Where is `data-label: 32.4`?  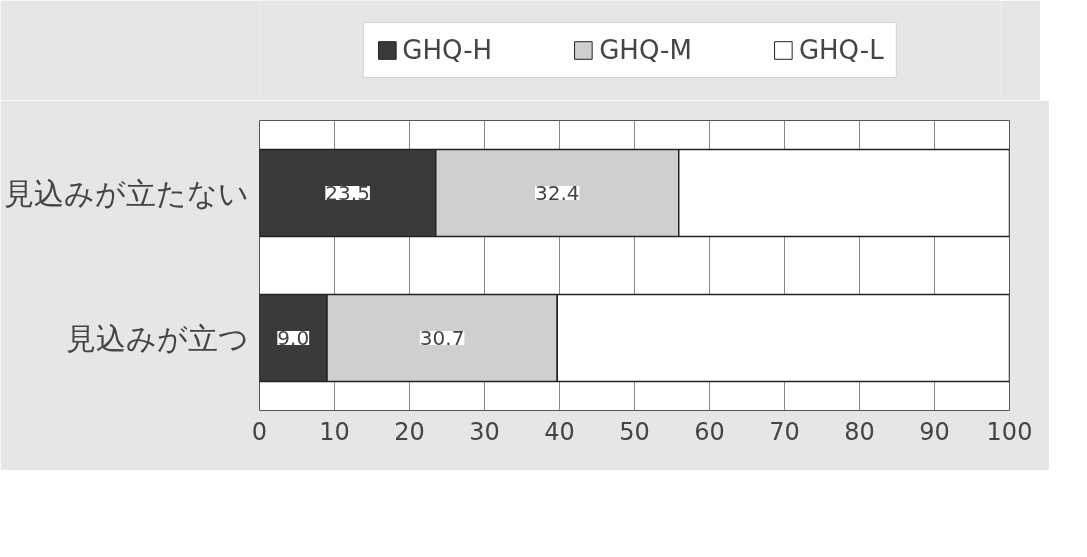 data-label: 32.4 is located at coordinates (557, 193).